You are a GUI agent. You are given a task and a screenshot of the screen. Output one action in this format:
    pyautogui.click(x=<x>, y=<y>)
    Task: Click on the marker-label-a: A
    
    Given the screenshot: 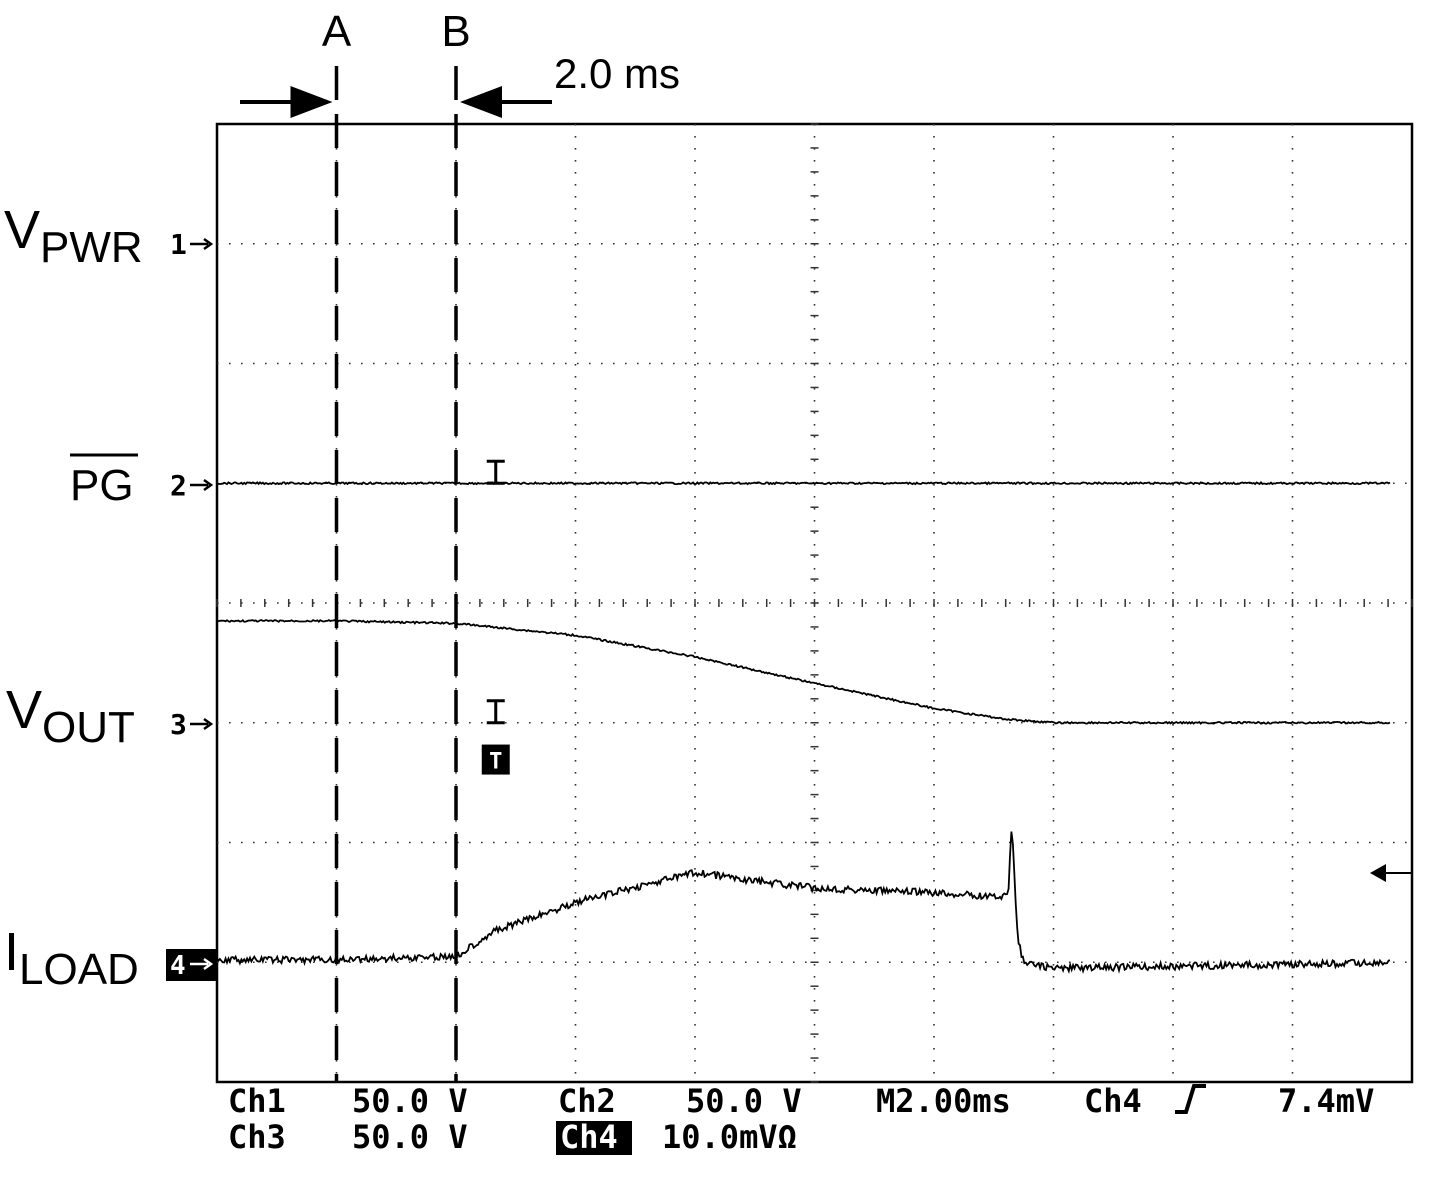 What is the action you would take?
    pyautogui.click(x=337, y=31)
    